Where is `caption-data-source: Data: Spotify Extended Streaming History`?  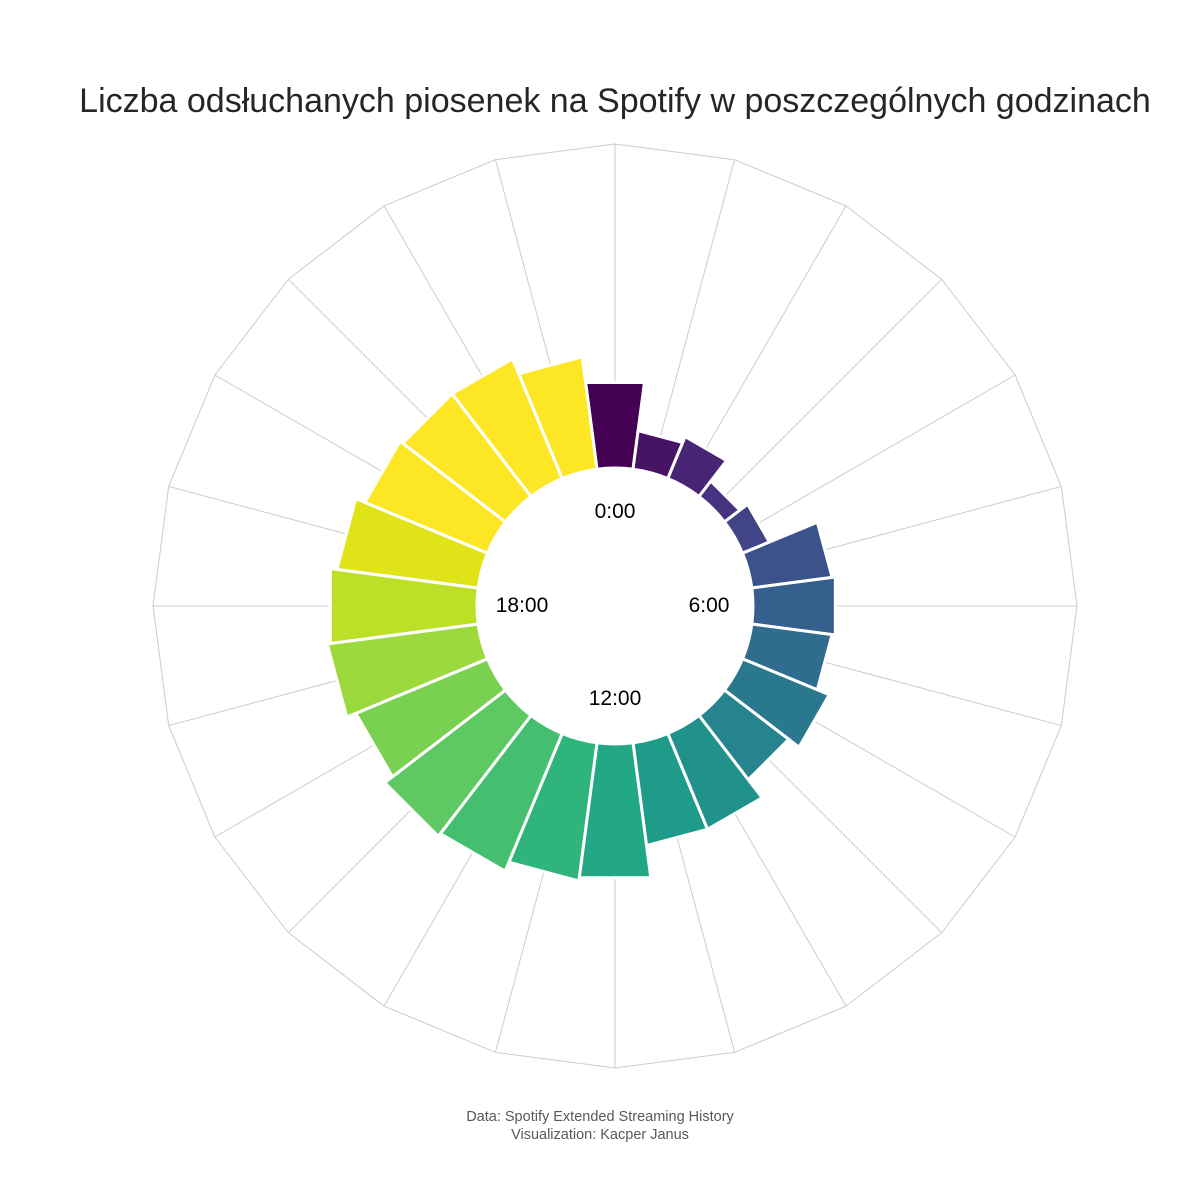
caption-data-source: Data: Spotify Extended Streaming History is located at coordinates (600, 1117).